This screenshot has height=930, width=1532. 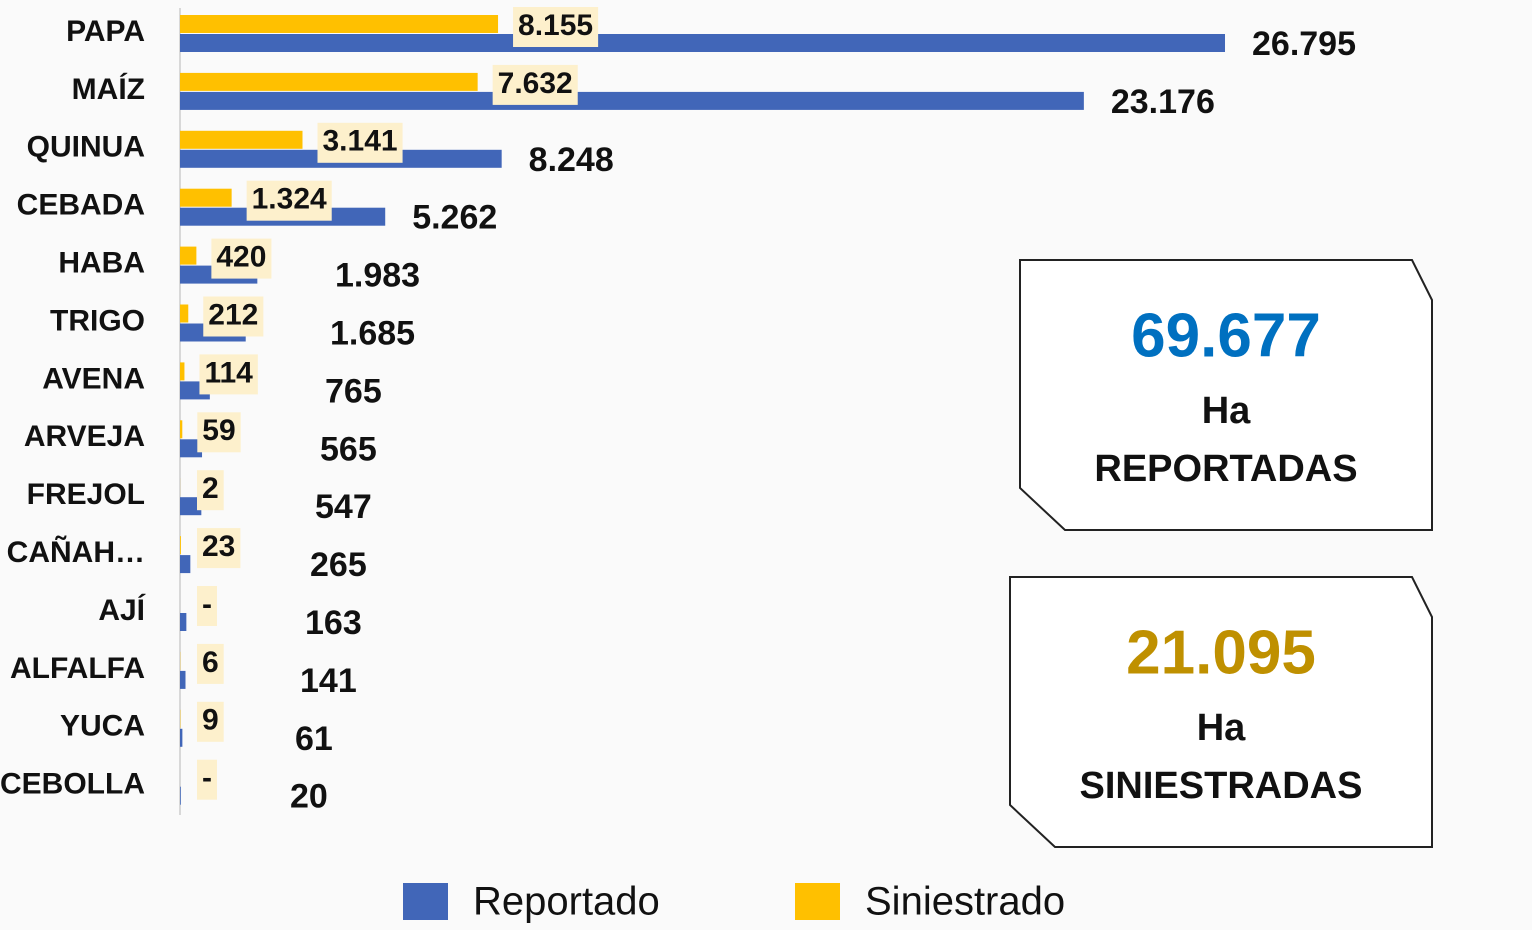 I want to click on data-label: 9, so click(x=210, y=720).